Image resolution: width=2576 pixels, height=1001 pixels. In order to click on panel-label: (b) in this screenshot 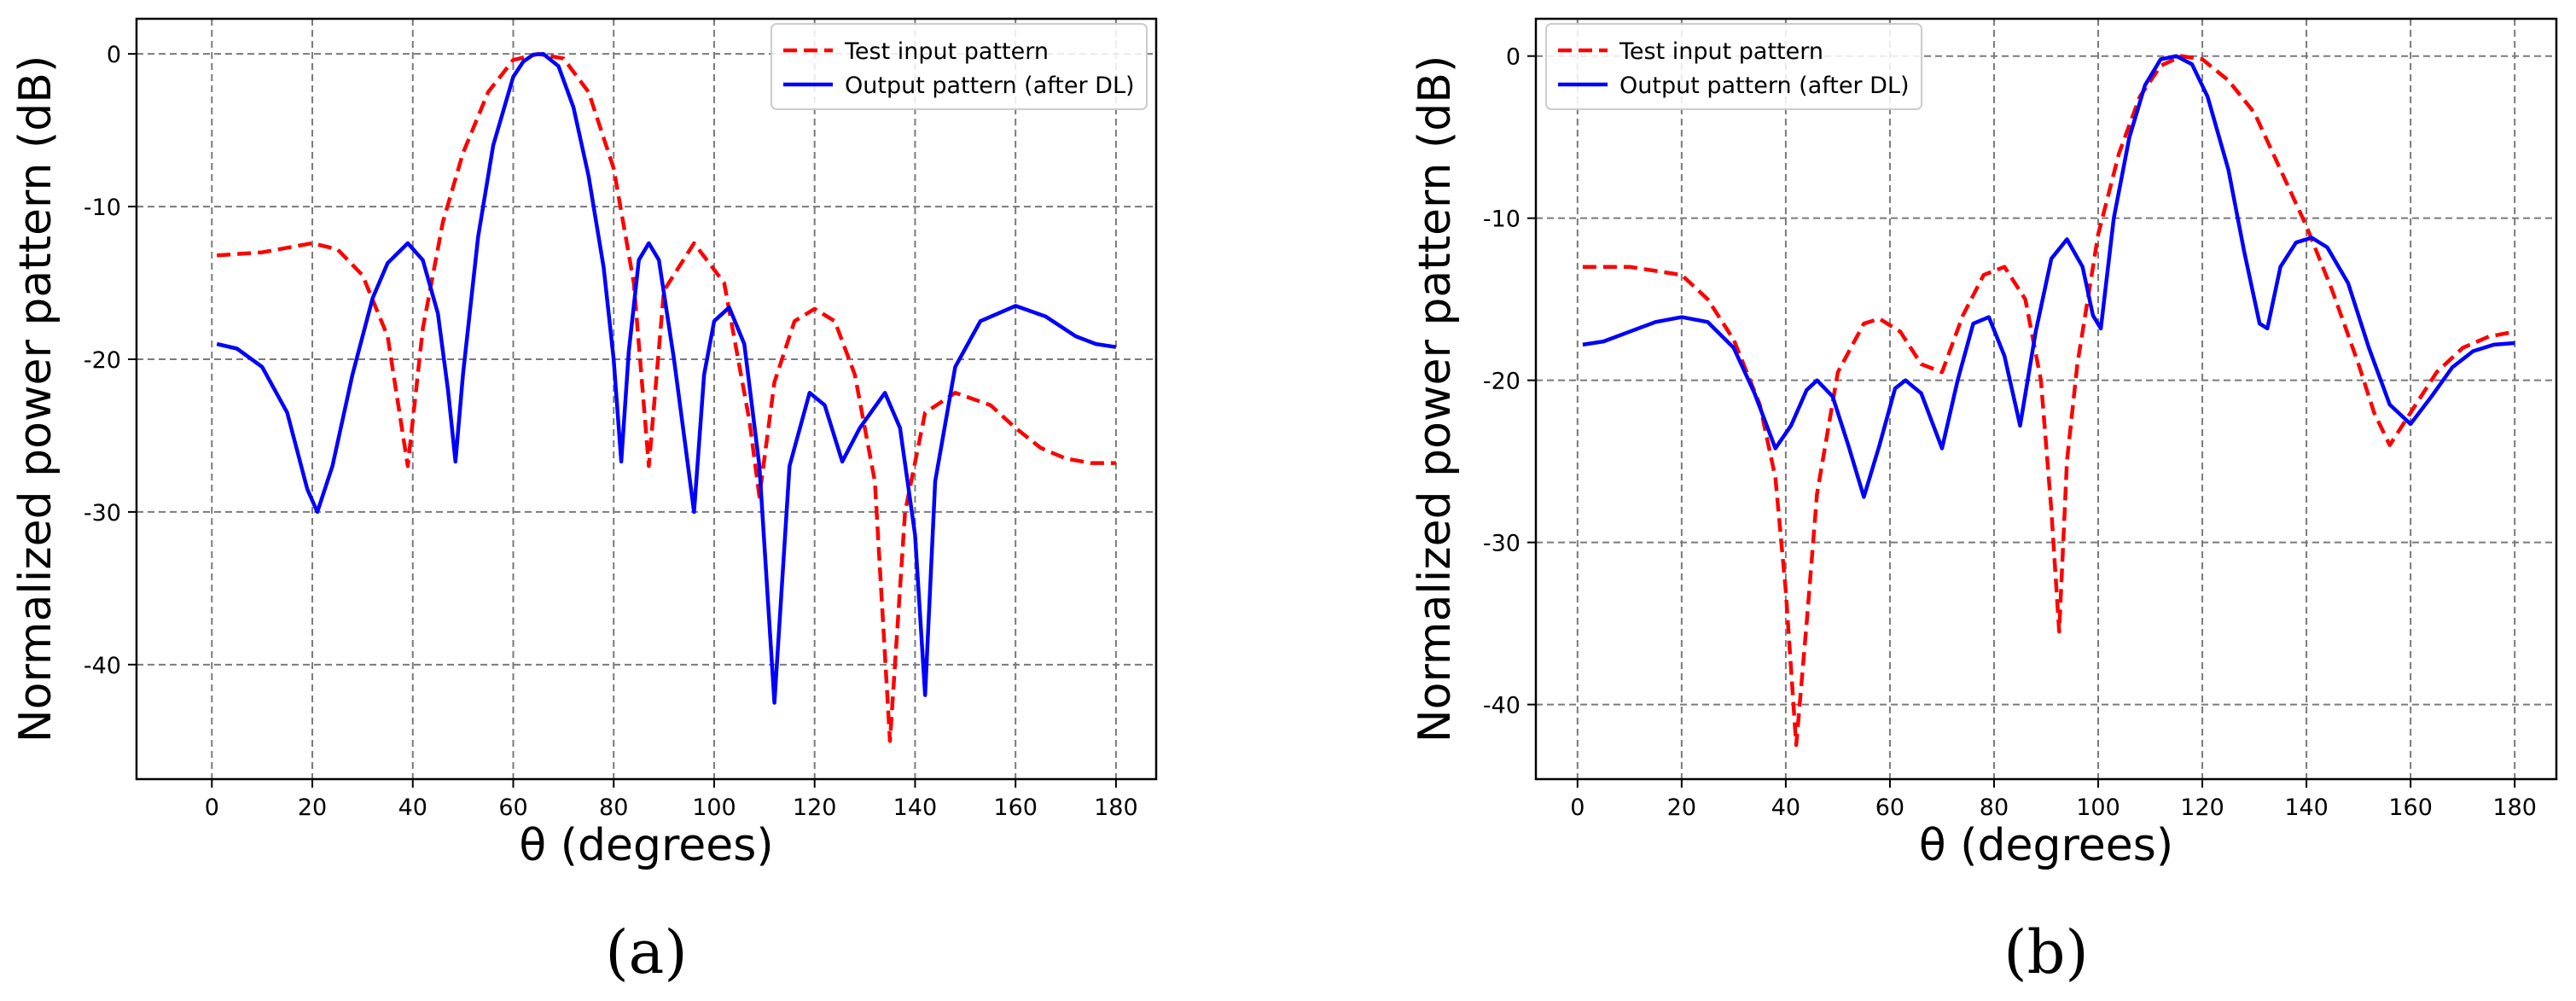, I will do `click(2045, 952)`.